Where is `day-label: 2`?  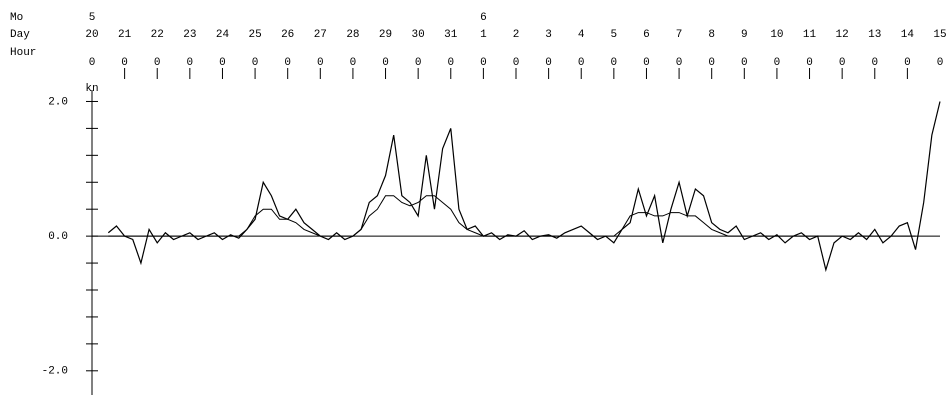 day-label: 2 is located at coordinates (516, 35).